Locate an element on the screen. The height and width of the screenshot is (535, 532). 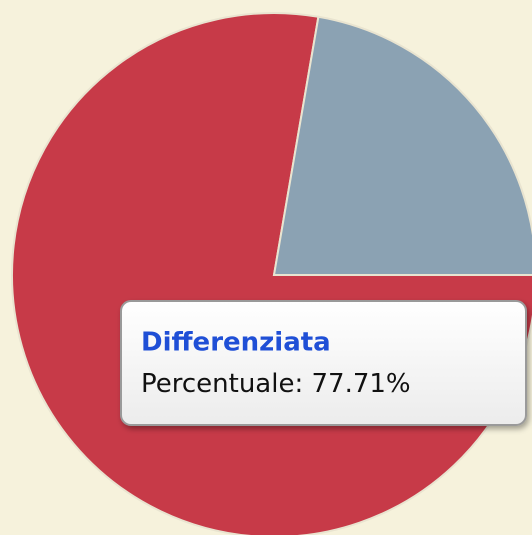
tooltip-value-line: Percentuale: 77.71% is located at coordinates (276, 384).